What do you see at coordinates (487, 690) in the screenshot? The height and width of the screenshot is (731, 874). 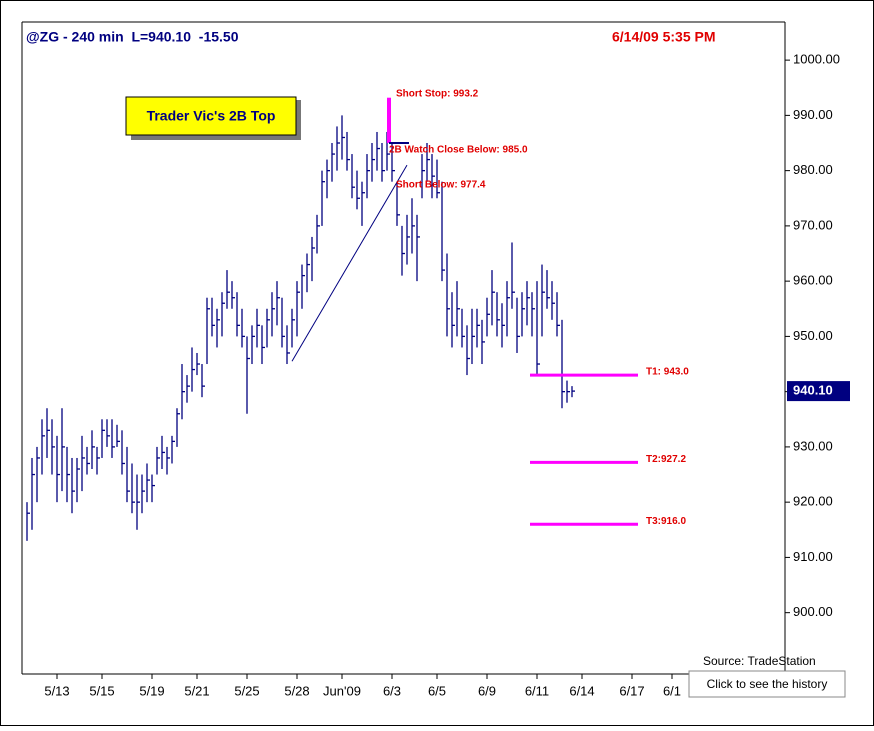 I see `x-tick-label: 6/9` at bounding box center [487, 690].